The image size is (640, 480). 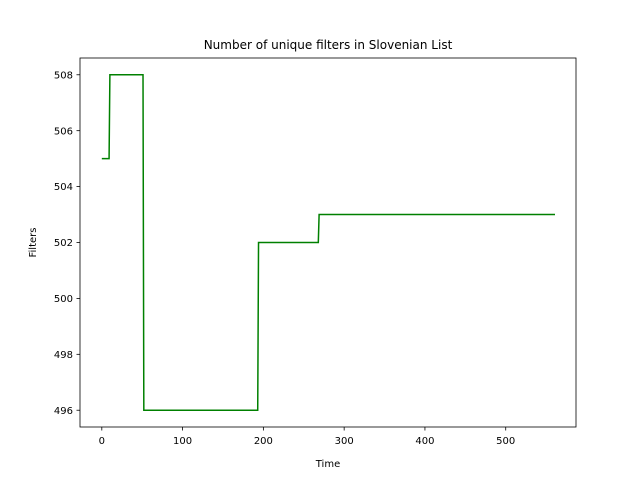 What do you see at coordinates (102, 441) in the screenshot?
I see `x-tick-label: 0` at bounding box center [102, 441].